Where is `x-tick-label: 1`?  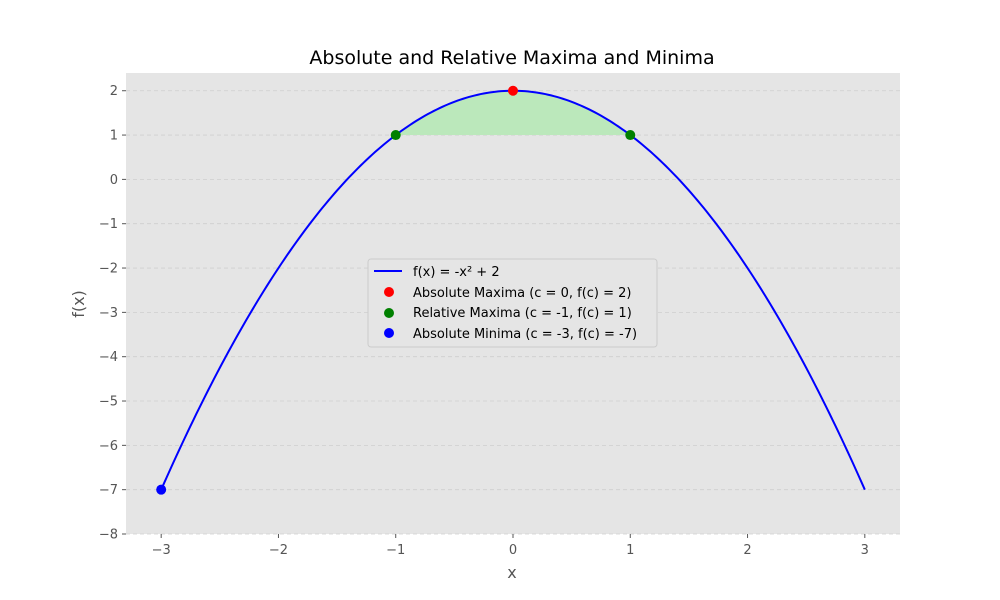 x-tick-label: 1 is located at coordinates (630, 550).